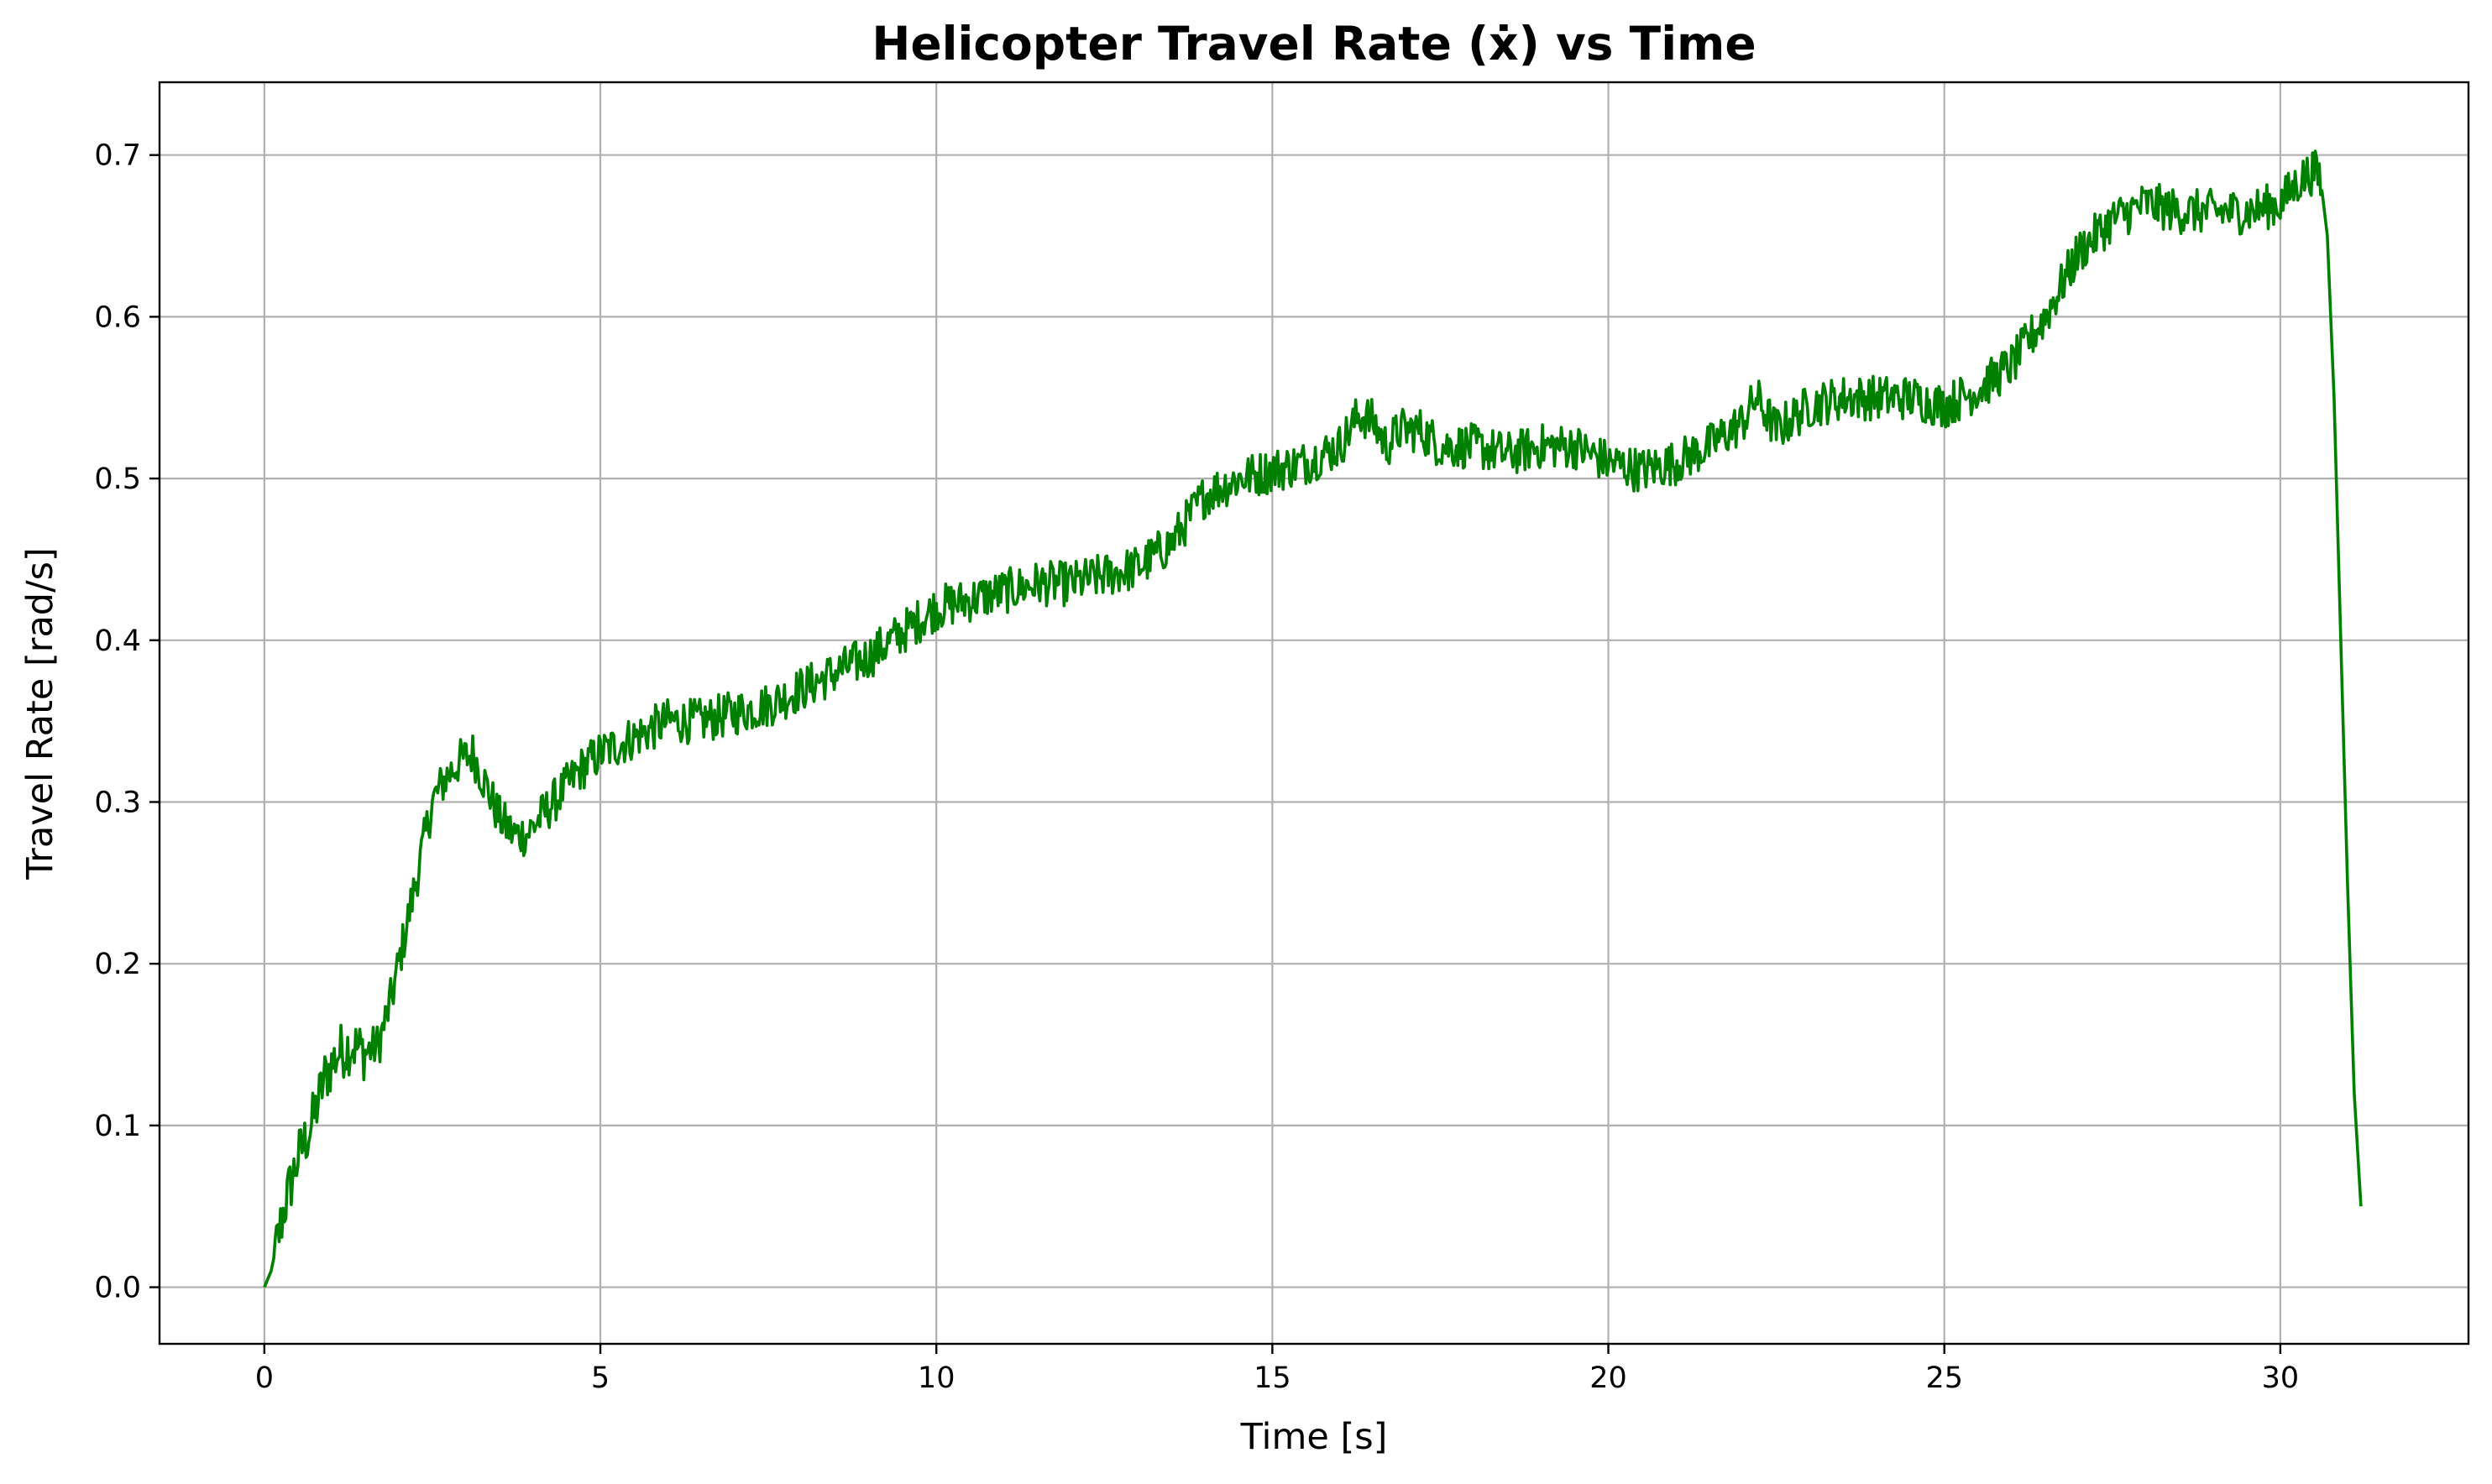  I want to click on y-tick-label: 0.0, so click(118, 1288).